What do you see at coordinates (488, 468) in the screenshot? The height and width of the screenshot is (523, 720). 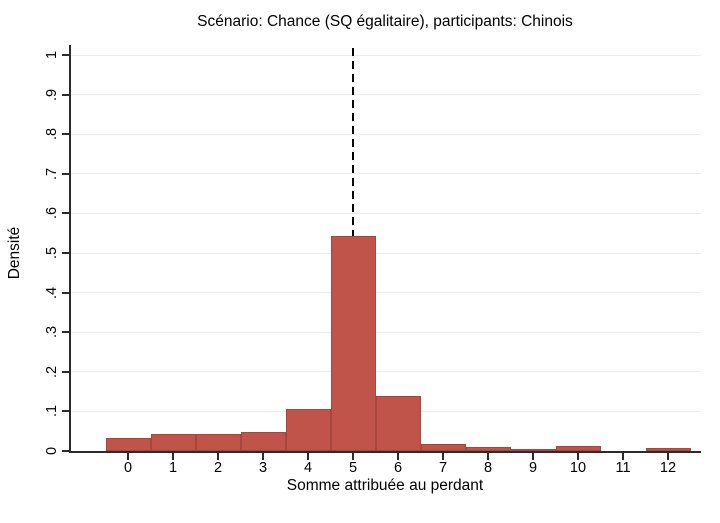 I see `x-tick-label: 8` at bounding box center [488, 468].